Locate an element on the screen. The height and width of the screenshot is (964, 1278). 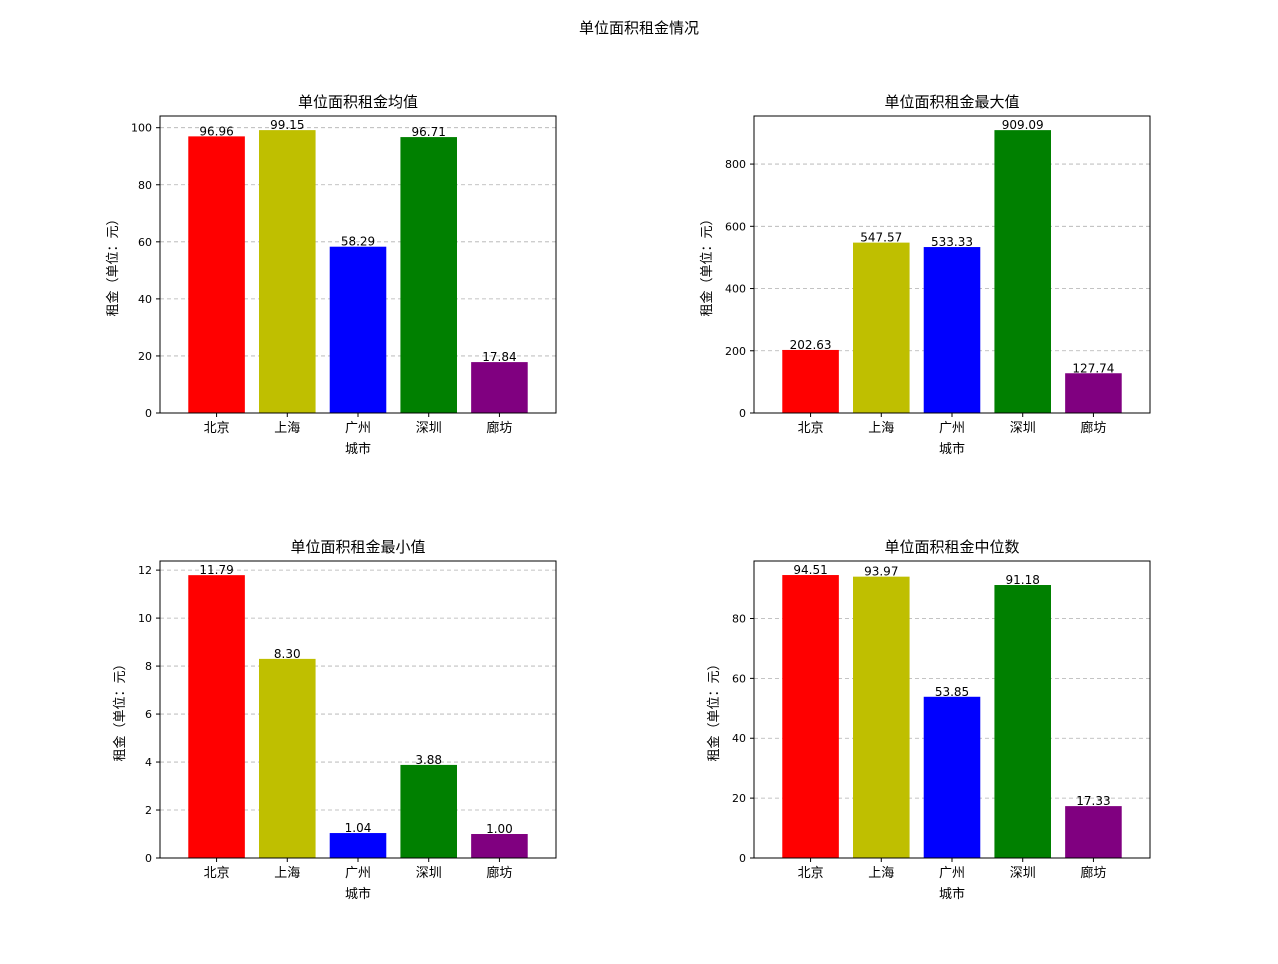
bar-value-label: 53.85 is located at coordinates (952, 692).